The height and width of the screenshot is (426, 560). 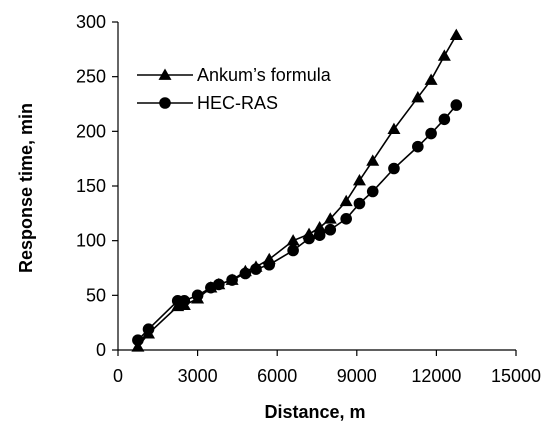 I want to click on legend-marker-triangle, so click(x=165, y=74).